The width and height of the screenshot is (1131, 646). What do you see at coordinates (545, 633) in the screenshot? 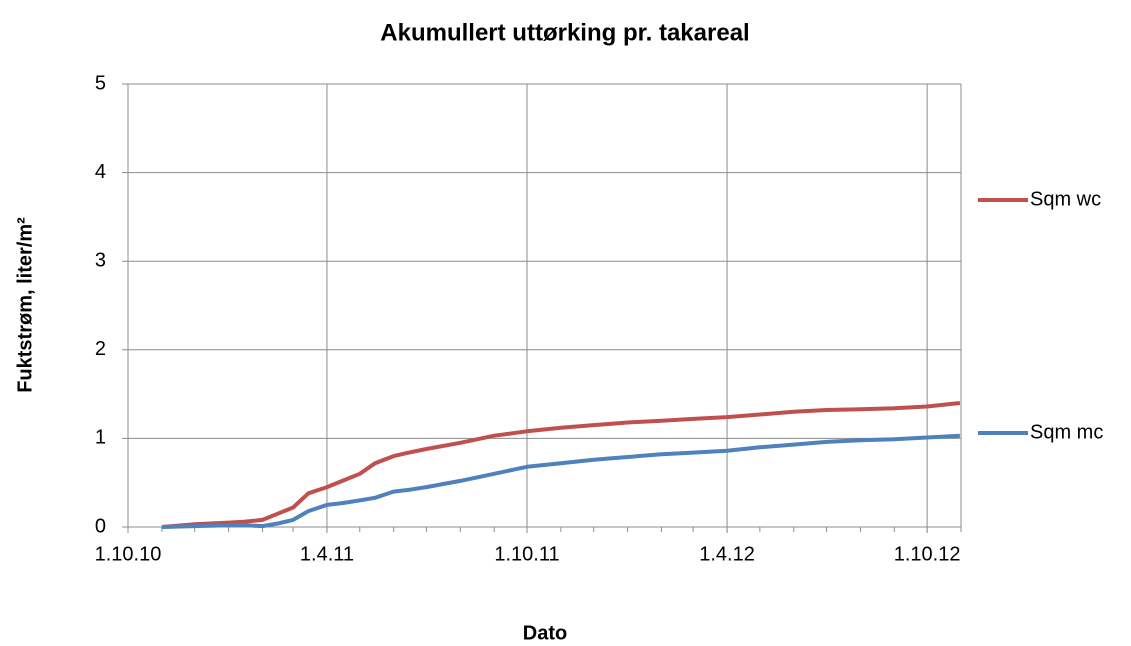
I see `x-axis-label: Dato` at bounding box center [545, 633].